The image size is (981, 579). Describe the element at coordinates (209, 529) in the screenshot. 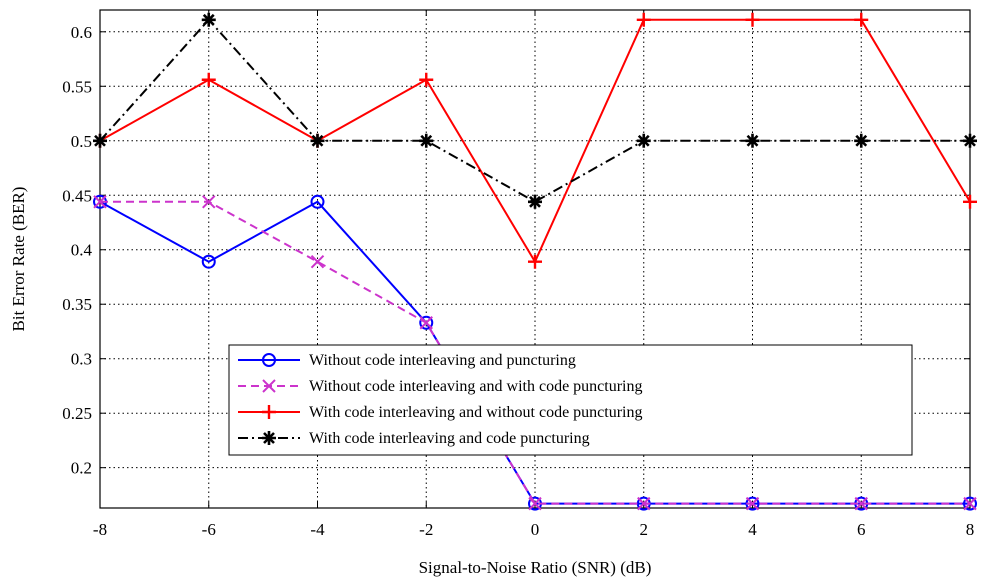

I see `x-tick-label: -6` at that location.